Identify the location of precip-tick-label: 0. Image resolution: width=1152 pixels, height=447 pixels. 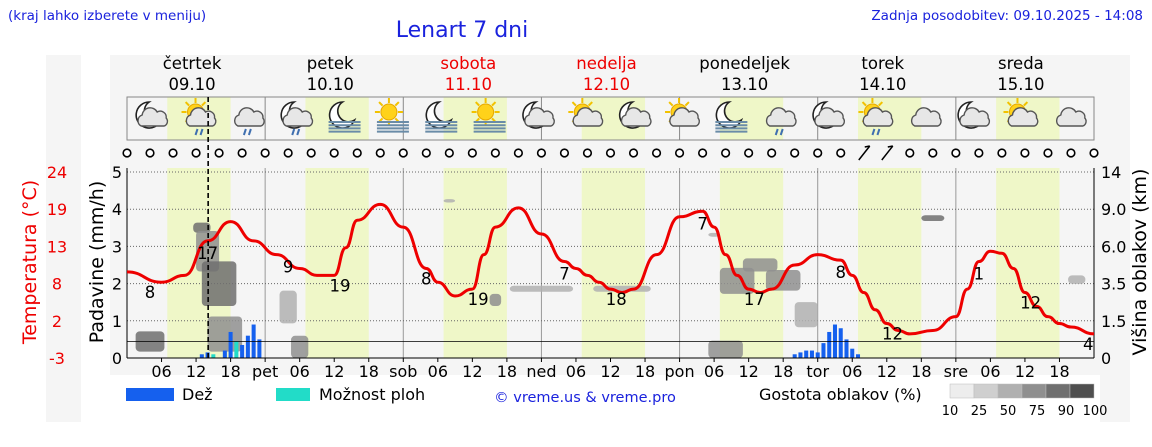
(117, 358).